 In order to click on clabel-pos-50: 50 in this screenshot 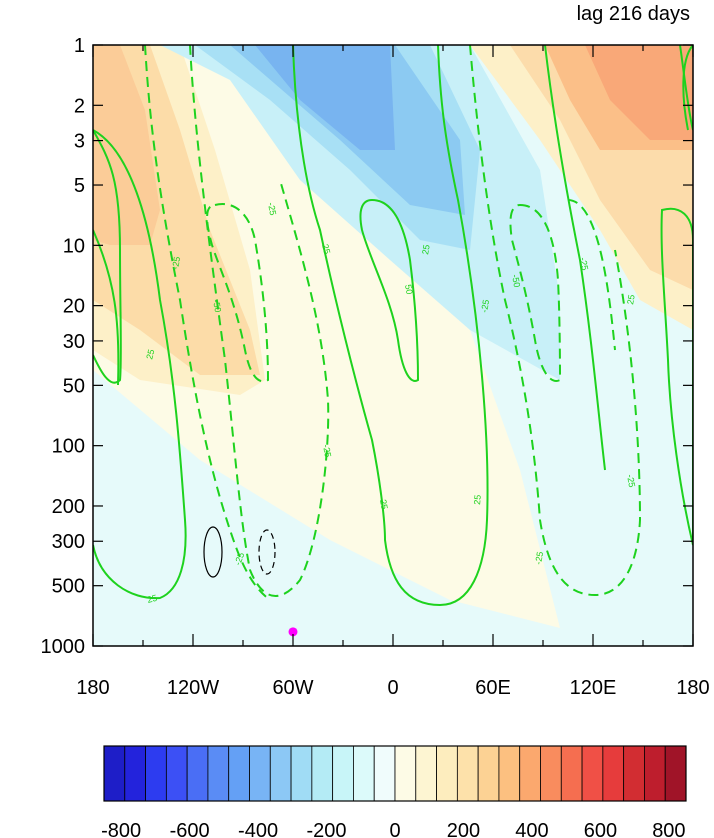, I will do `click(409, 290)`.